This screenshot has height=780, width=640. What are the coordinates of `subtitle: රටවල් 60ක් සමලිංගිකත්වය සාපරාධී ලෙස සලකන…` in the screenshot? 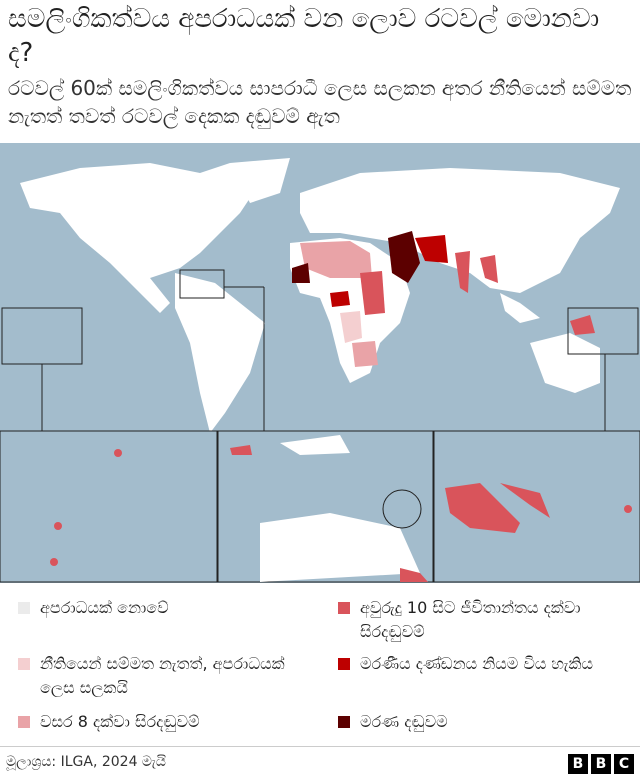 It's located at (320, 102).